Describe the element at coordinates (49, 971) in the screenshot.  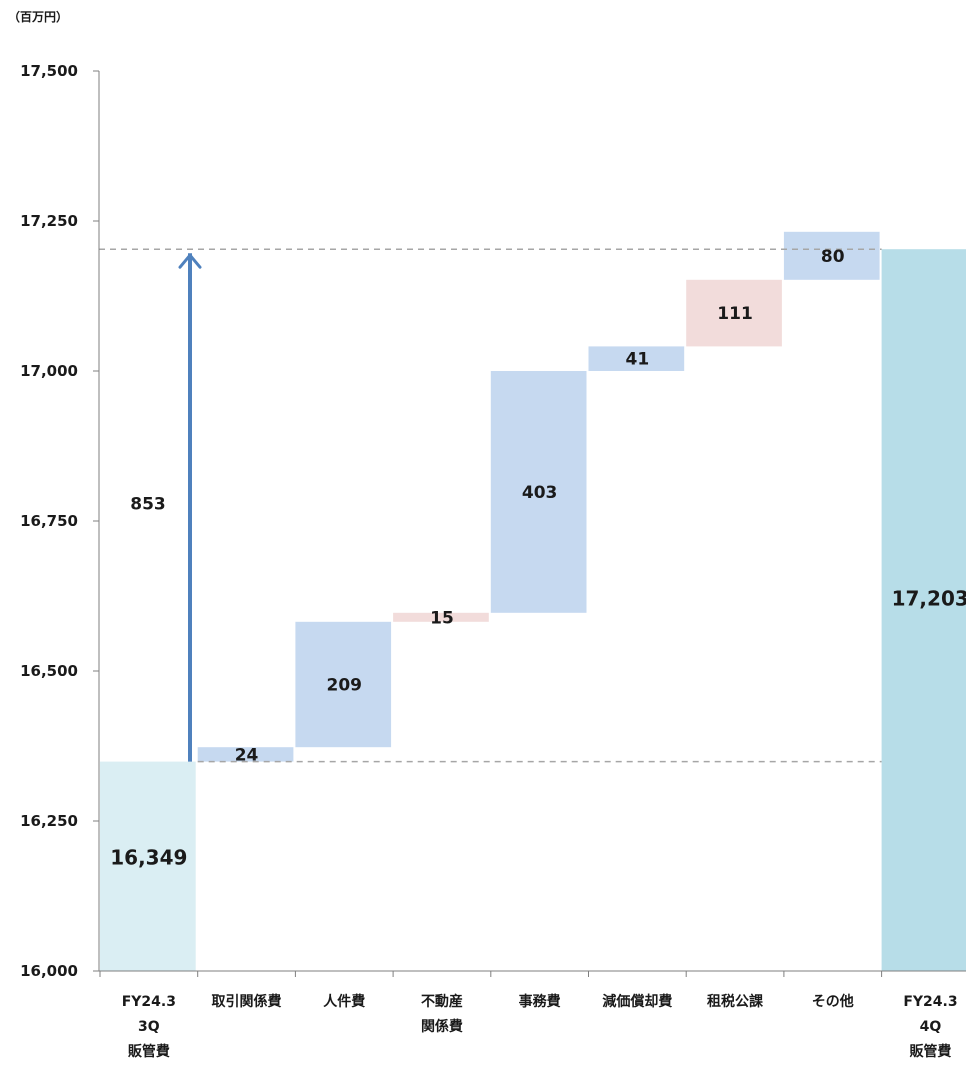
I see `y-tick-label: 16,000` at that location.